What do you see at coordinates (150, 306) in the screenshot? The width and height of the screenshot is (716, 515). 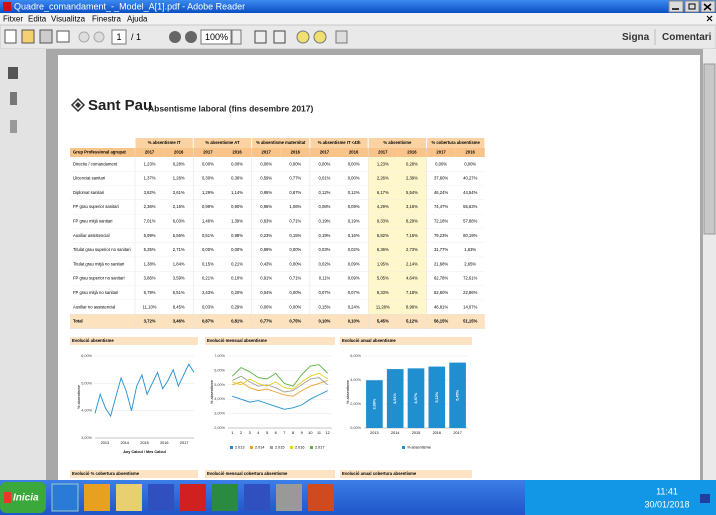 I see `cell: 11,10%` at bounding box center [150, 306].